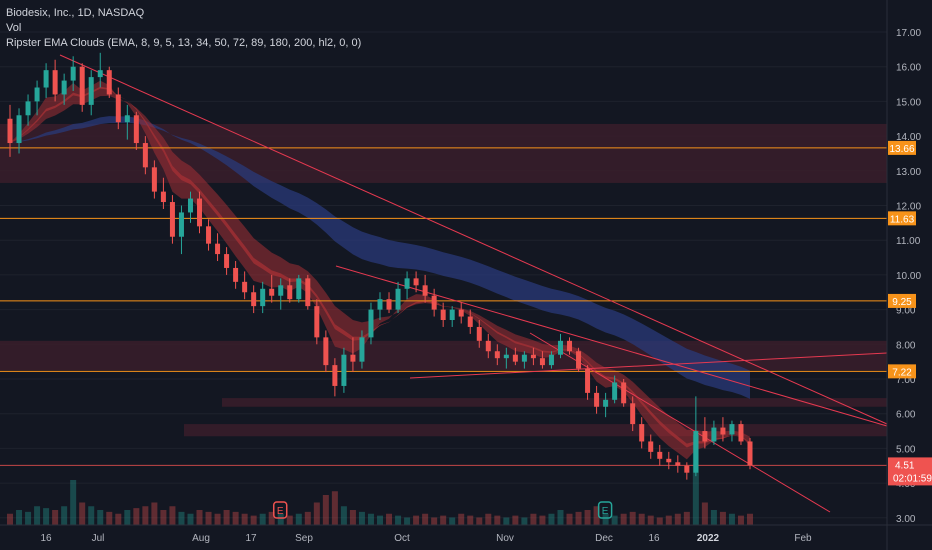 The image size is (932, 550). Describe the element at coordinates (908, 241) in the screenshot. I see `price-tick-label: 11.00` at that location.